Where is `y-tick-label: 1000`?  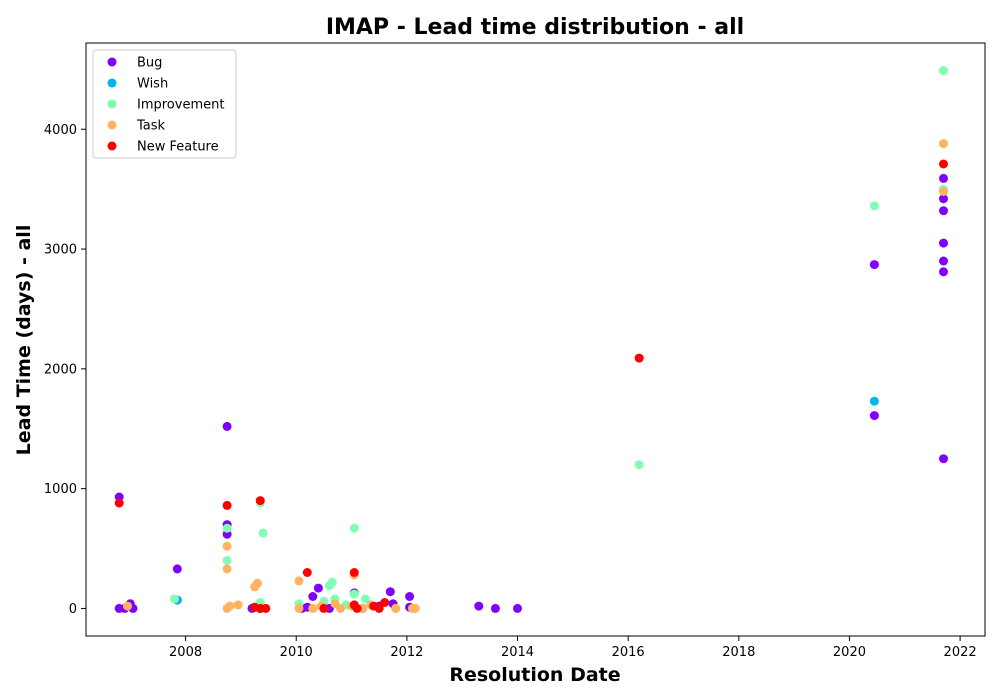 y-tick-label: 1000 is located at coordinates (60, 489).